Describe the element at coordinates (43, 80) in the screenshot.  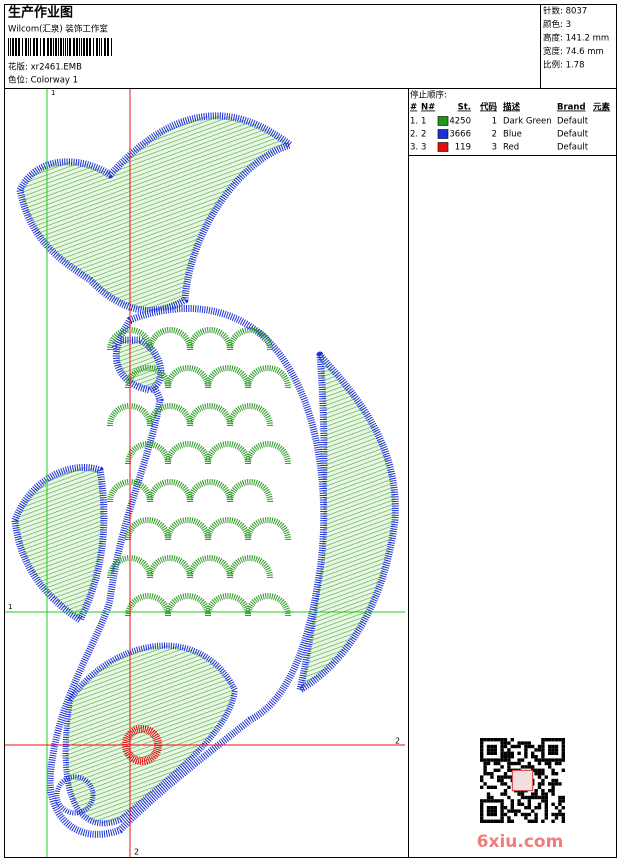
I see `colorway: 色位: Colorway 1` at that location.